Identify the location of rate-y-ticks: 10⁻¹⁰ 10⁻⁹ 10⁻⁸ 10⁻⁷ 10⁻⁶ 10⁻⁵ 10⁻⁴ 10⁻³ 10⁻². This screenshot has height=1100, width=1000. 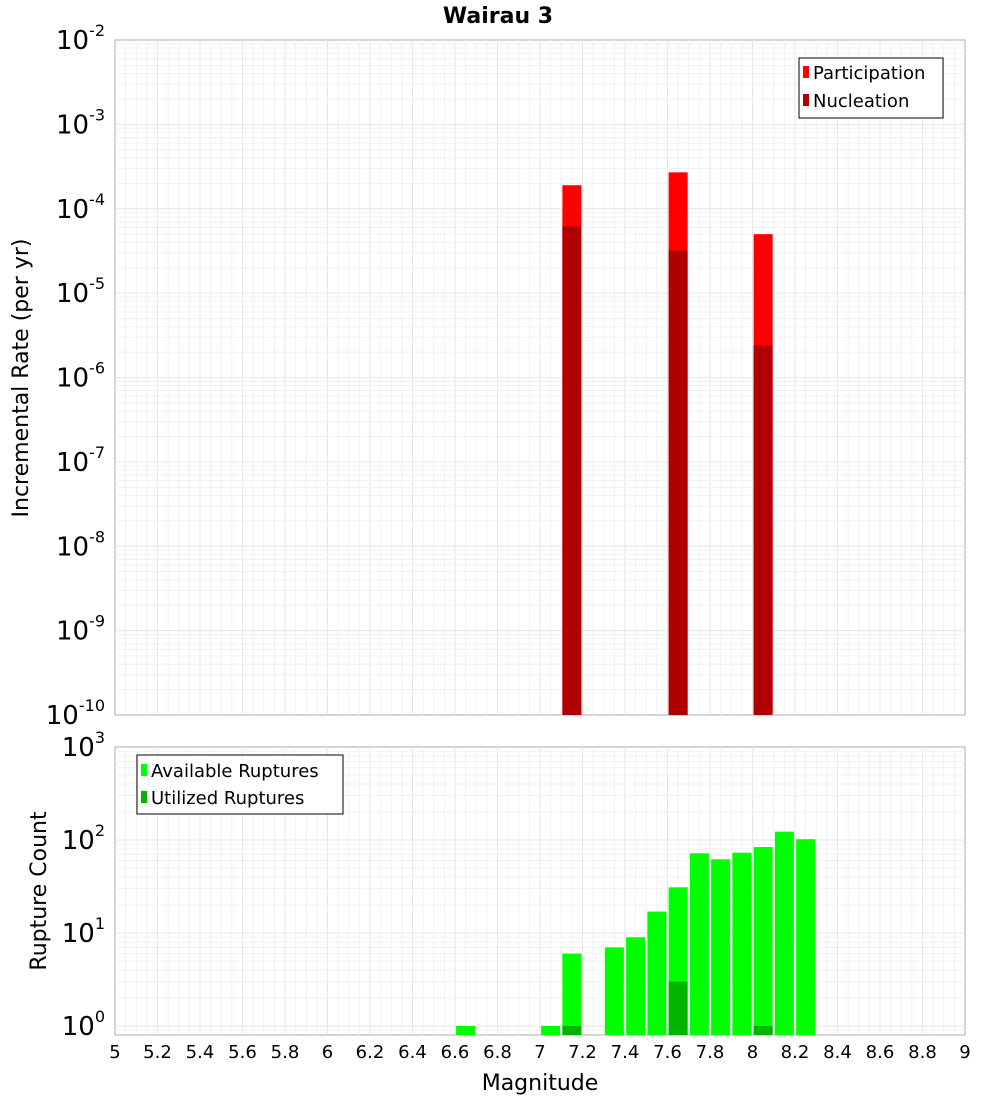
(75, 376).